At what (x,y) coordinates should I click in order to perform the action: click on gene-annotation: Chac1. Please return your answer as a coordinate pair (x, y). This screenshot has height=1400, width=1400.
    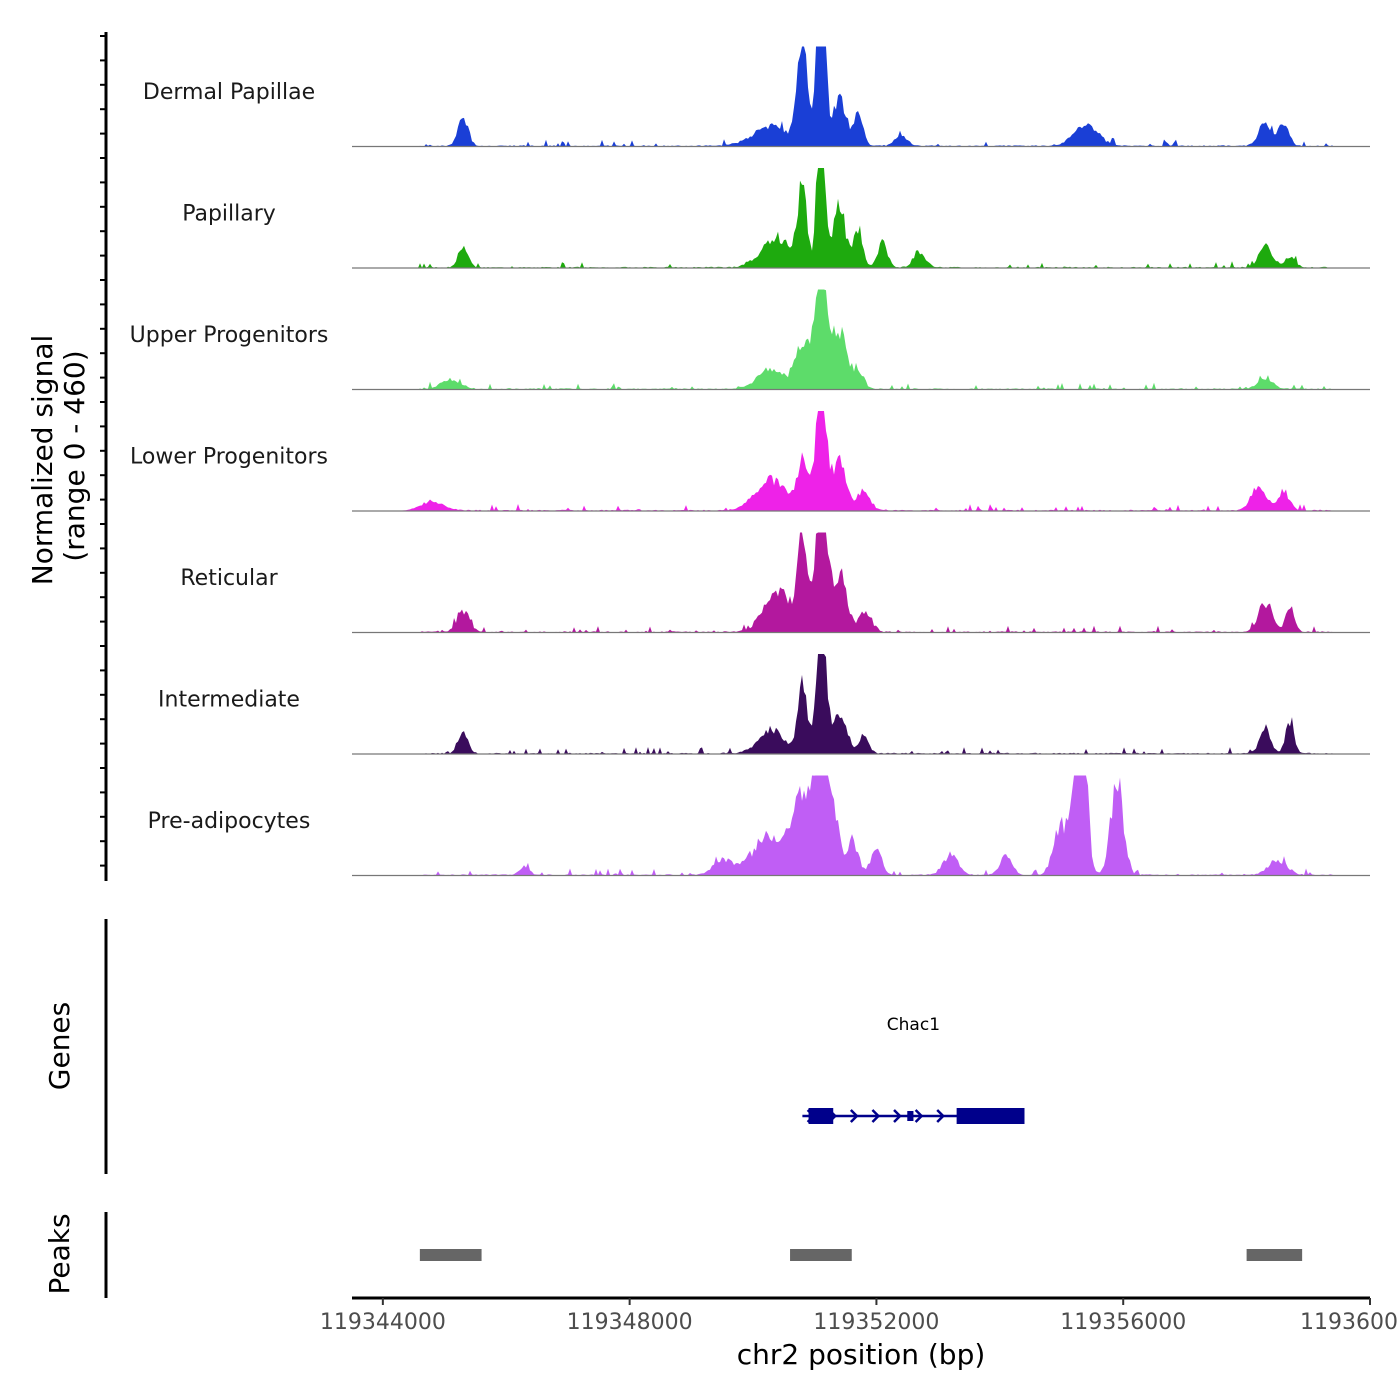
    Looking at the image, I should click on (913, 1069).